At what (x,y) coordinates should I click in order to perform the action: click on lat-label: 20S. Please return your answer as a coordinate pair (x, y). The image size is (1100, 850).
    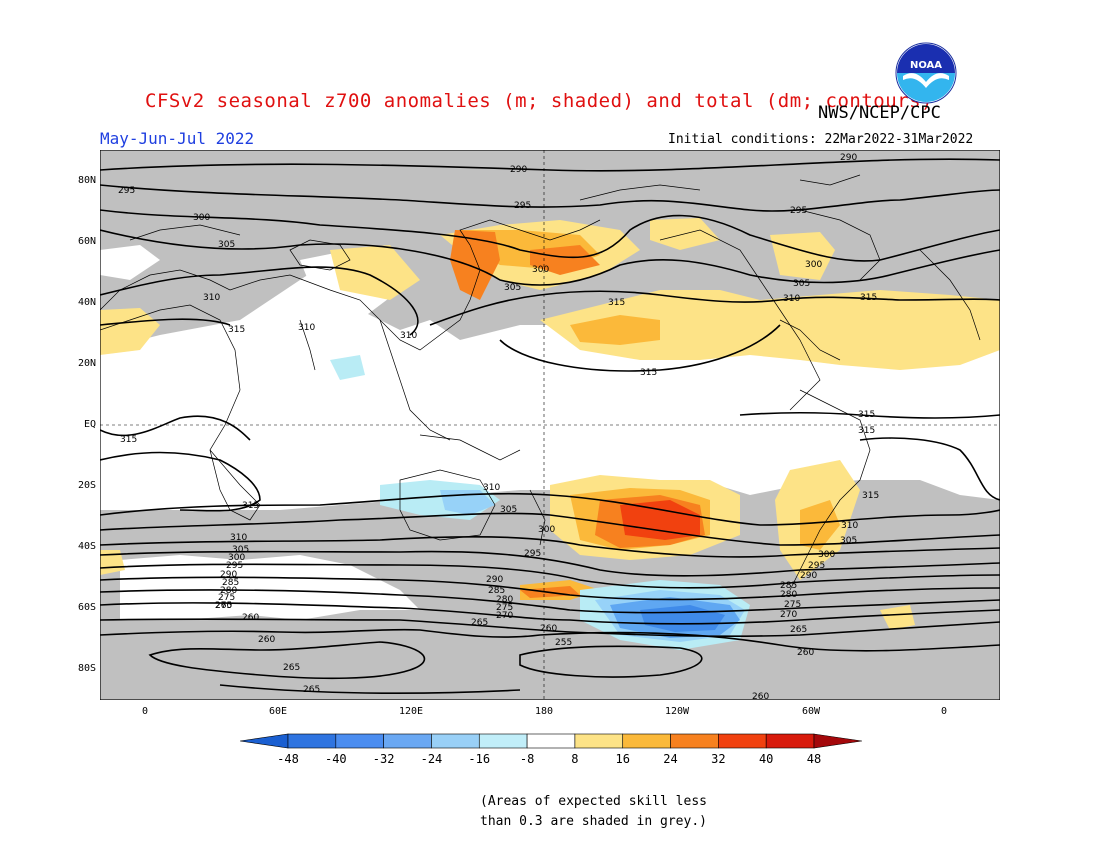
    Looking at the image, I should click on (86, 485).